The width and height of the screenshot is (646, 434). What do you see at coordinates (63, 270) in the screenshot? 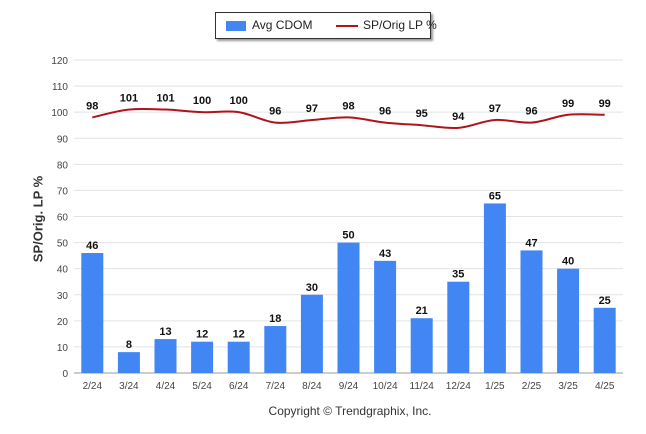
I see `y-tick-label: 40` at bounding box center [63, 270].